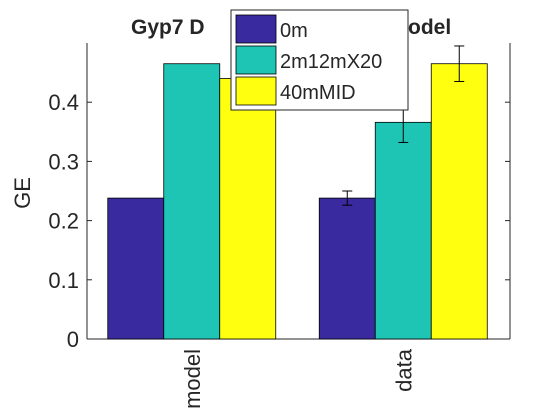 This screenshot has height=420, width=560. I want to click on x-tick-label-model: model, so click(192, 379).